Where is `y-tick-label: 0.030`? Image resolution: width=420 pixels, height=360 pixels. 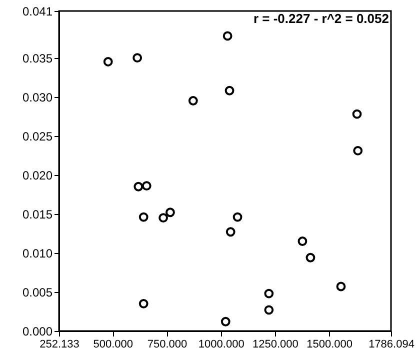
y-tick-label: 0.030 is located at coordinates (37, 97).